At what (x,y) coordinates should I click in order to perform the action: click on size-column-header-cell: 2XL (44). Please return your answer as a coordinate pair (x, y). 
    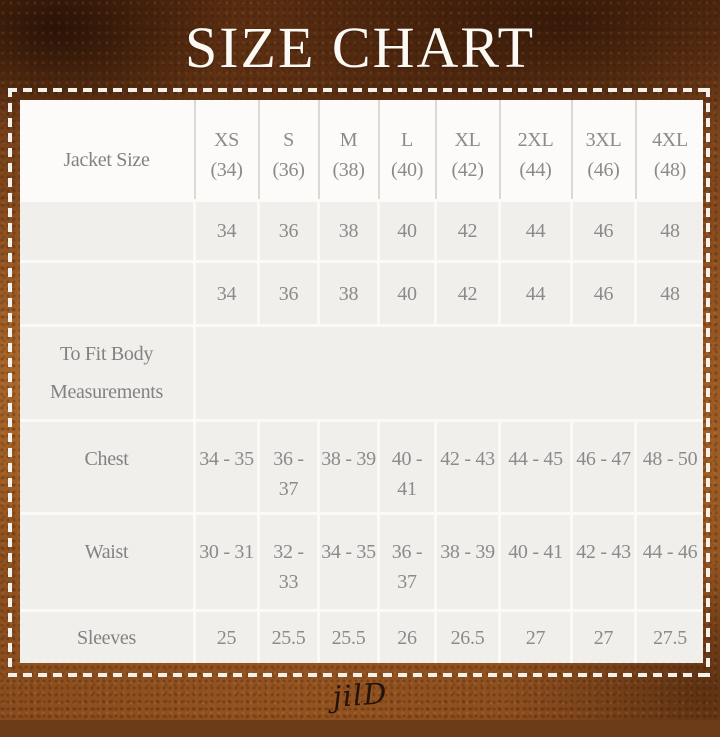
    Looking at the image, I should click on (535, 149).